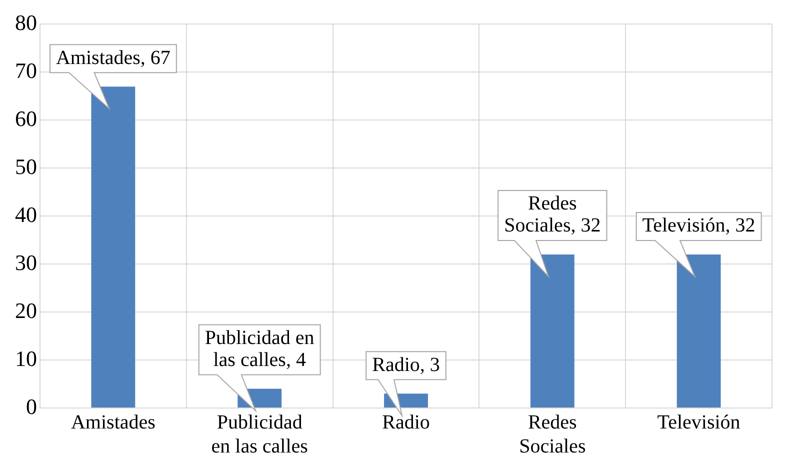  Describe the element at coordinates (259, 349) in the screenshot. I see `data-label: Publicidad en las calles, 4` at that location.